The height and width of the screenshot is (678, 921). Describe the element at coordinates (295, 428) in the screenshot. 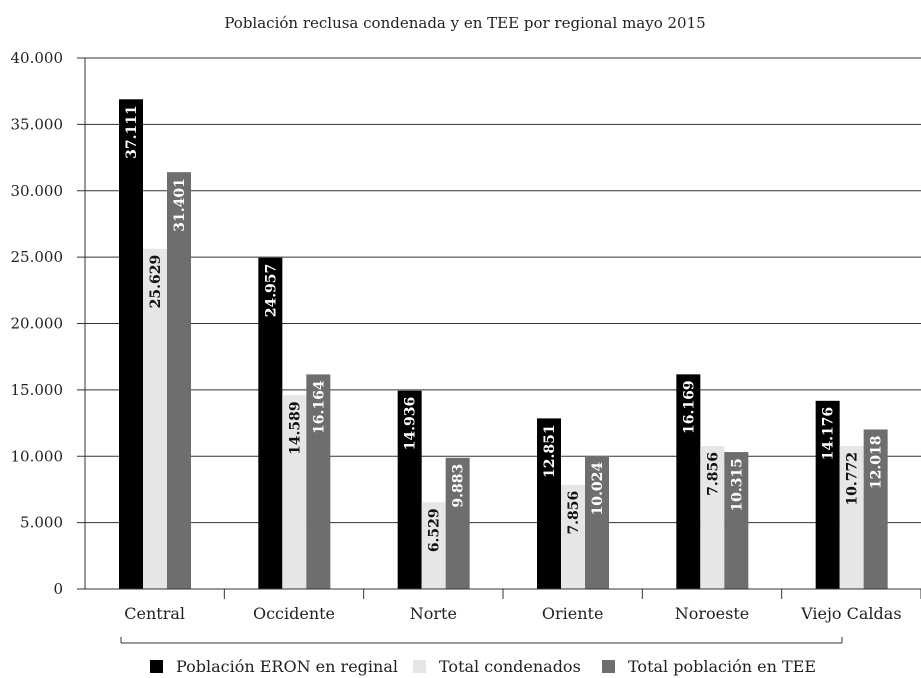

I see `bar-data-label: 14.589` at that location.